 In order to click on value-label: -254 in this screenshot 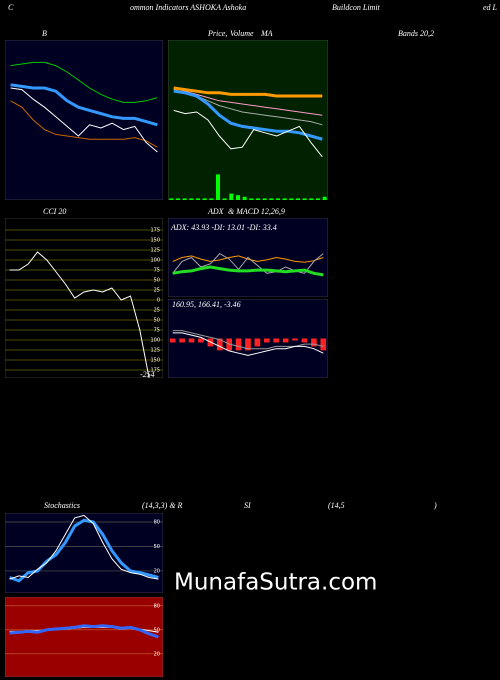, I will do `click(147, 374)`.